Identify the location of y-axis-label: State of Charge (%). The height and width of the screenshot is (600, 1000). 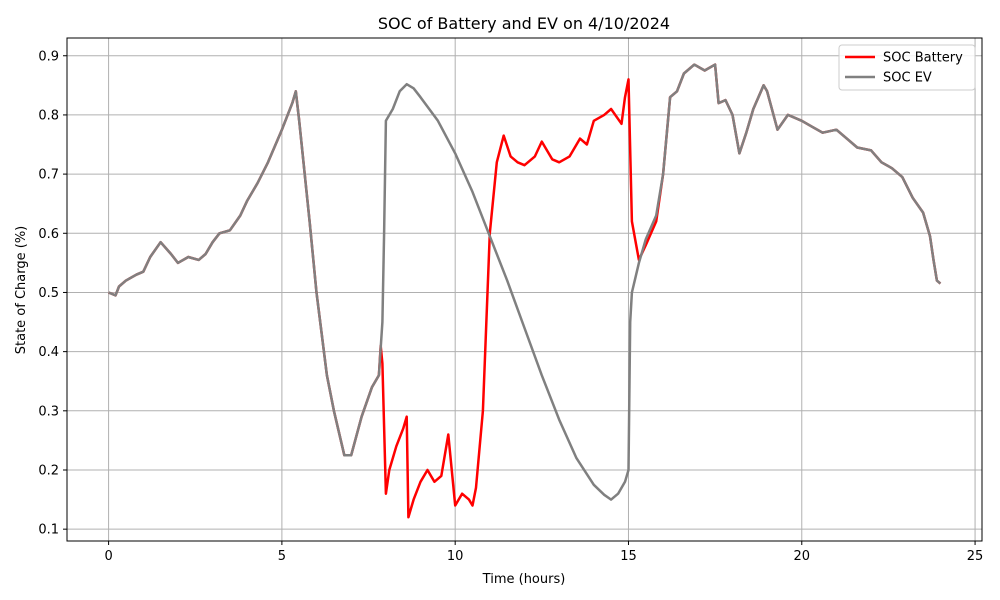
(21, 290).